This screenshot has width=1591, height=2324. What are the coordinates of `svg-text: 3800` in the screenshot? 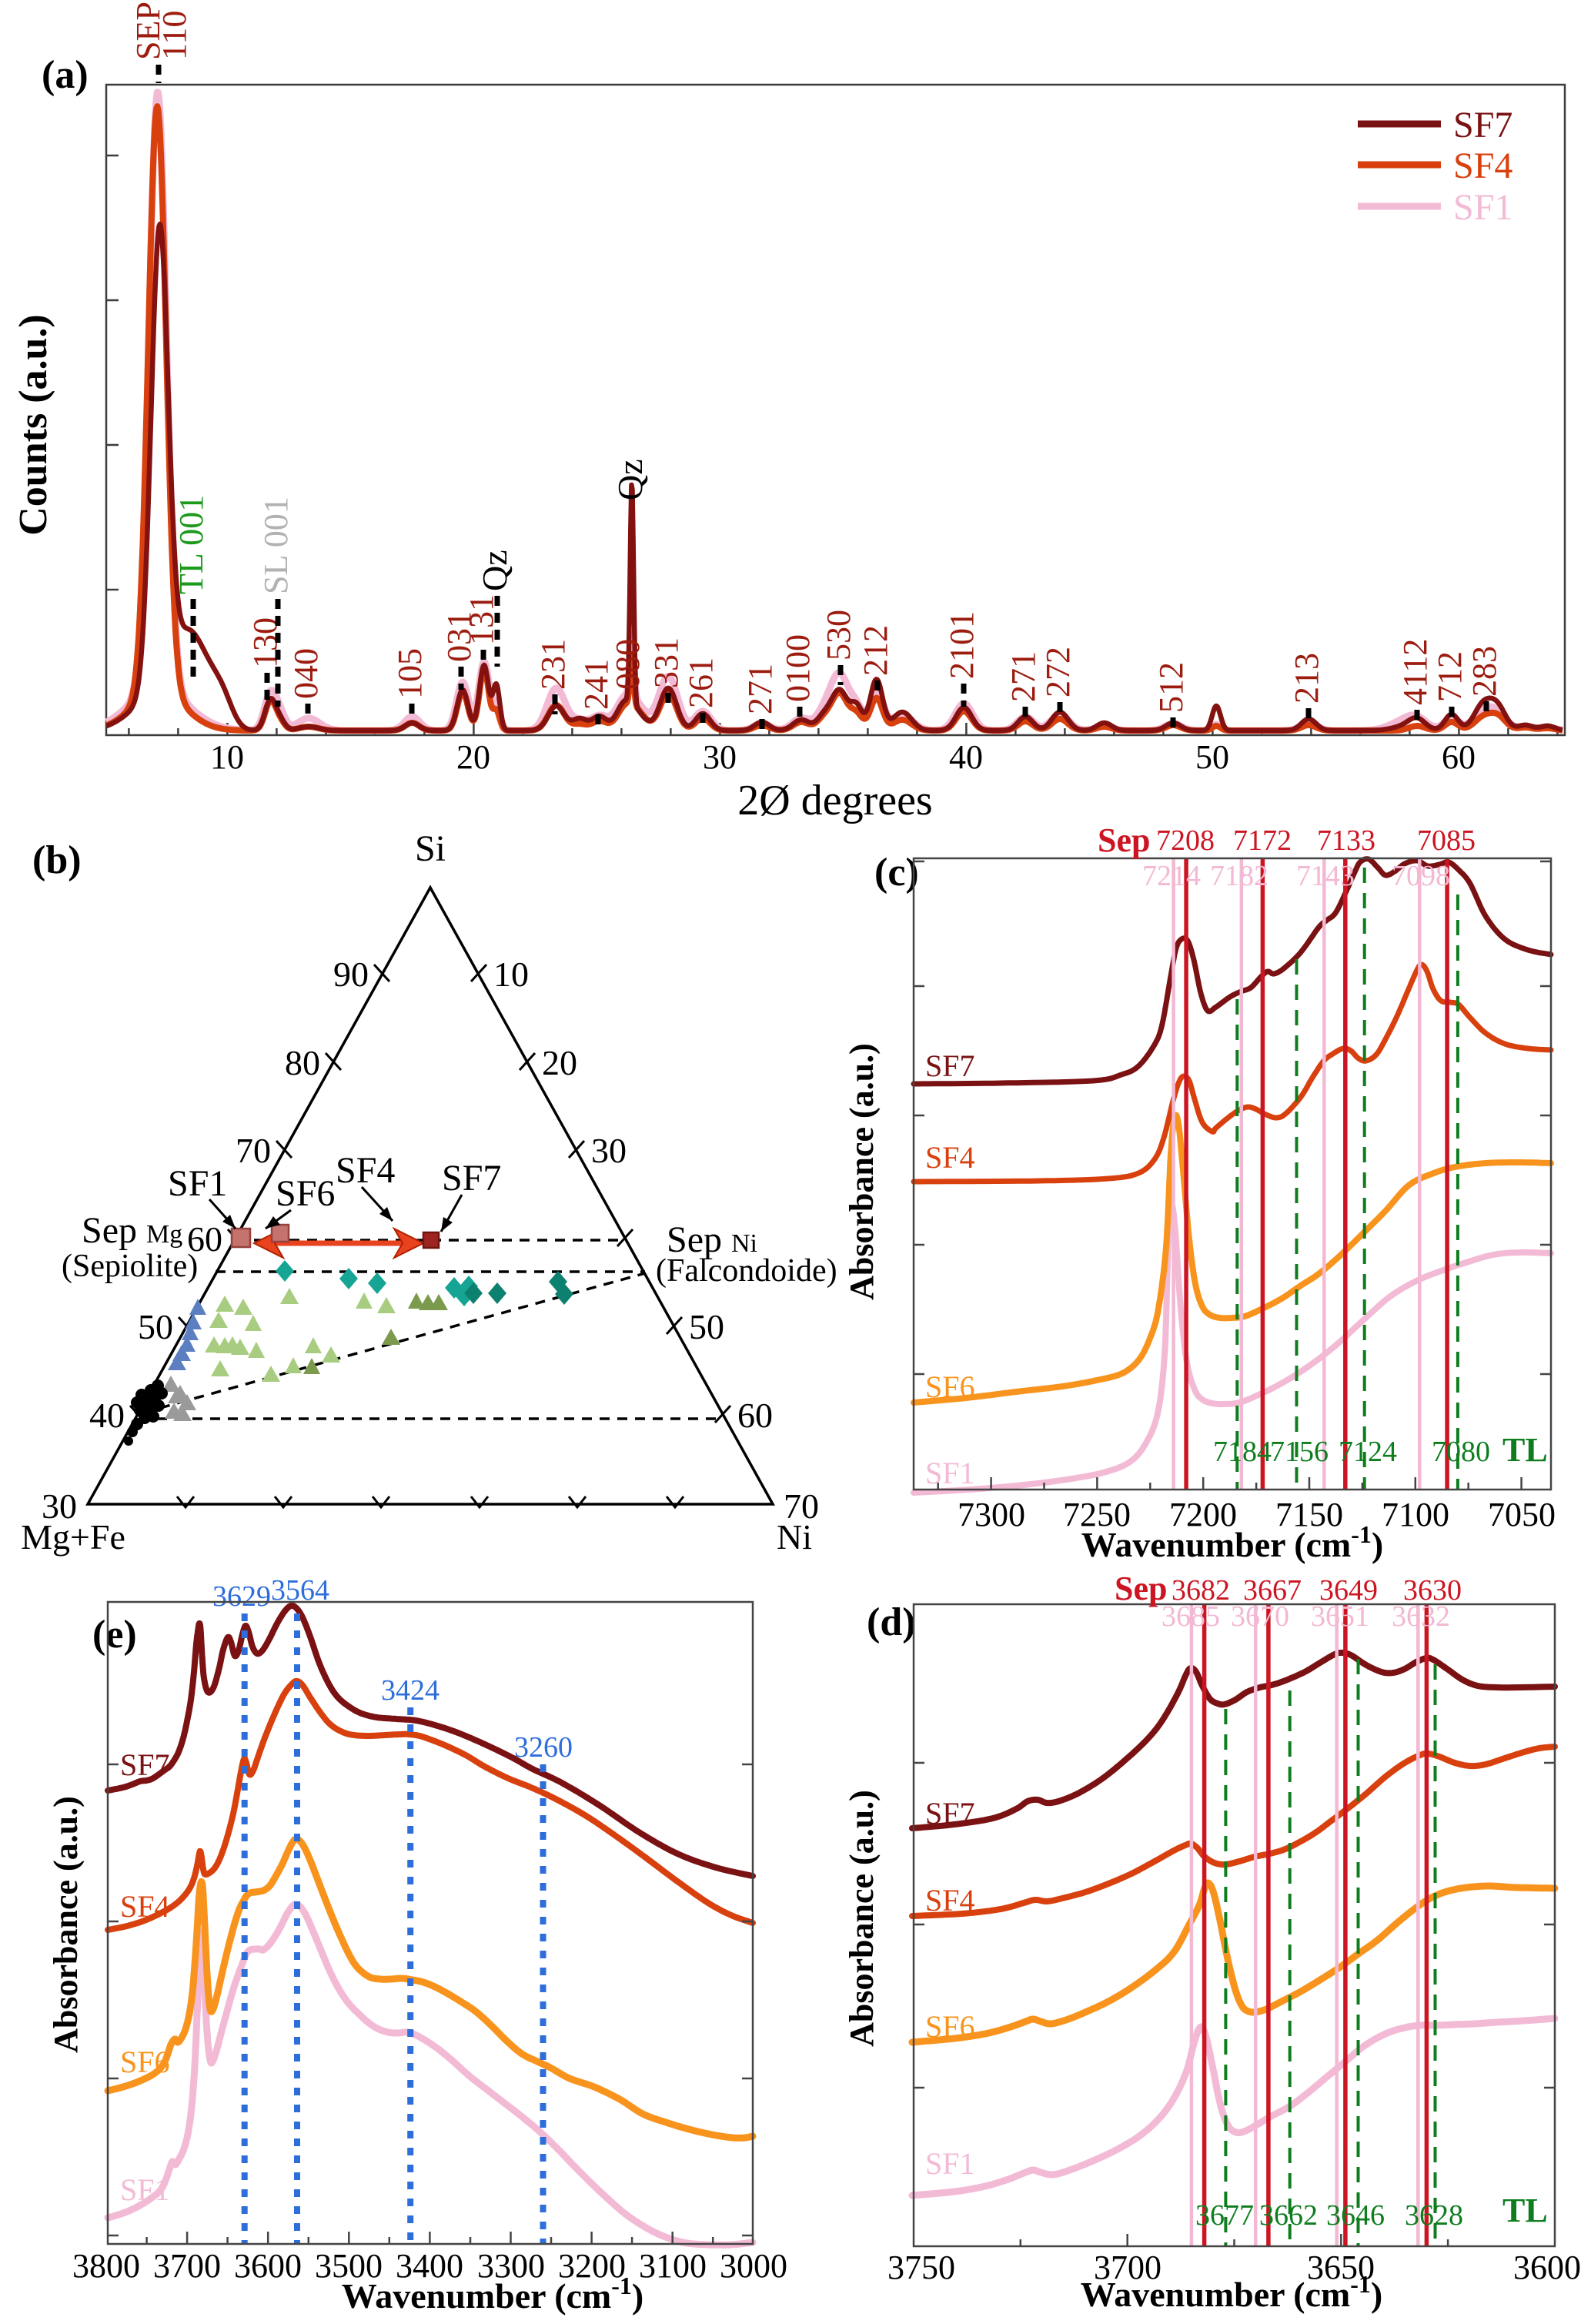 It's located at (106, 2266).